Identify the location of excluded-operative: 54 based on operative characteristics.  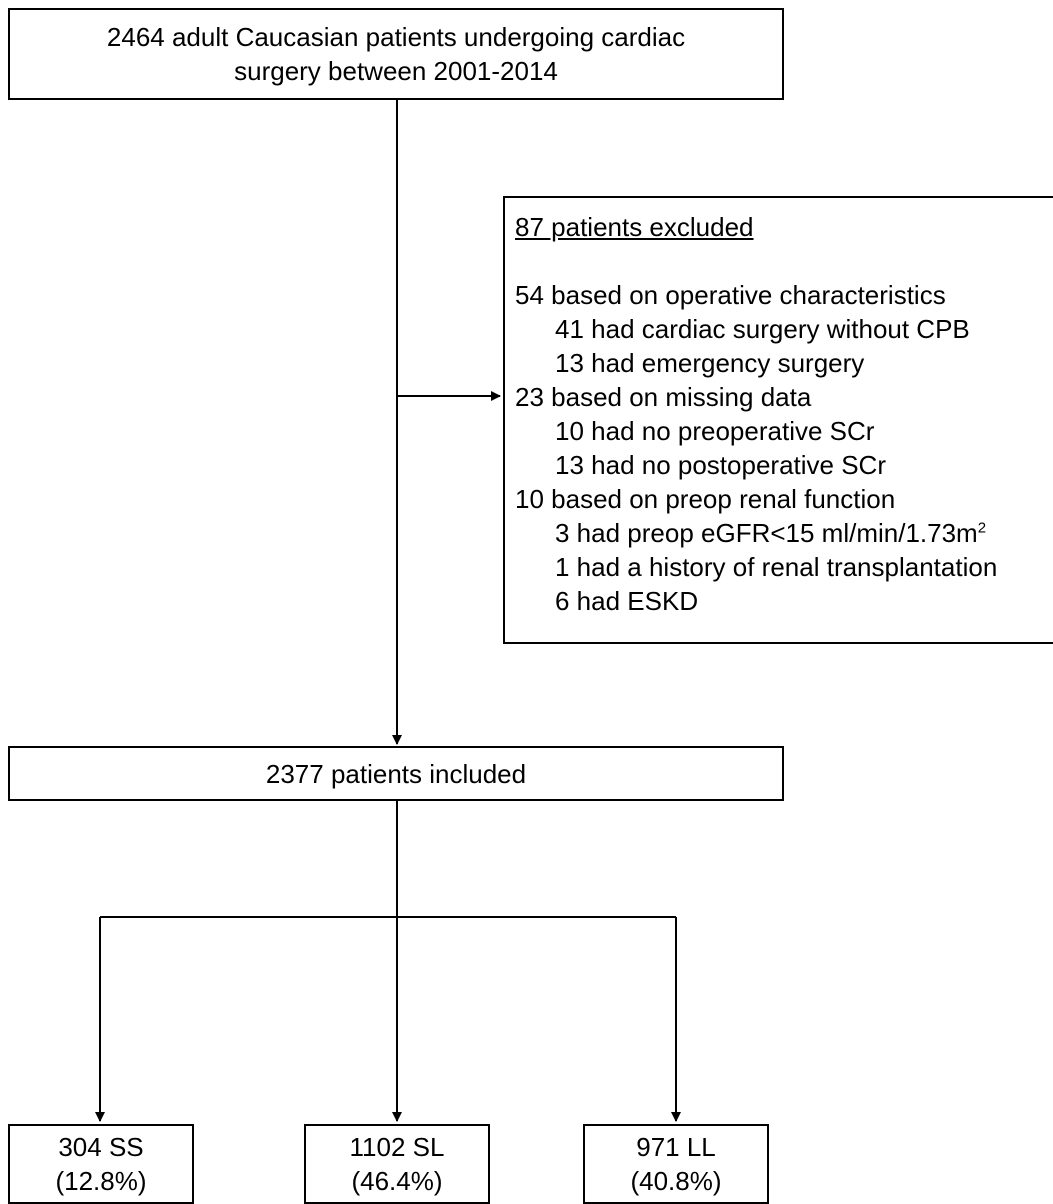
(730, 295).